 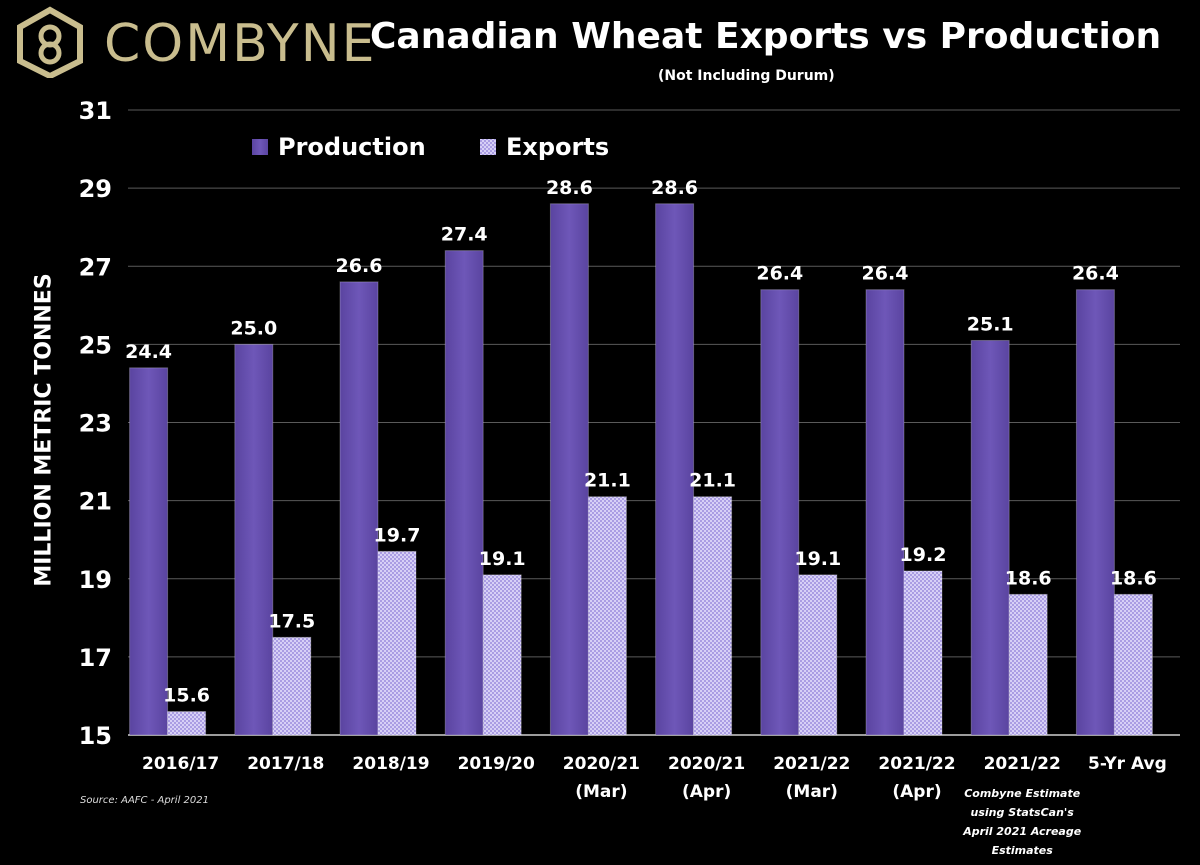 I want to click on x-tick-label: 5-Yr Avg, so click(x=1127, y=764).